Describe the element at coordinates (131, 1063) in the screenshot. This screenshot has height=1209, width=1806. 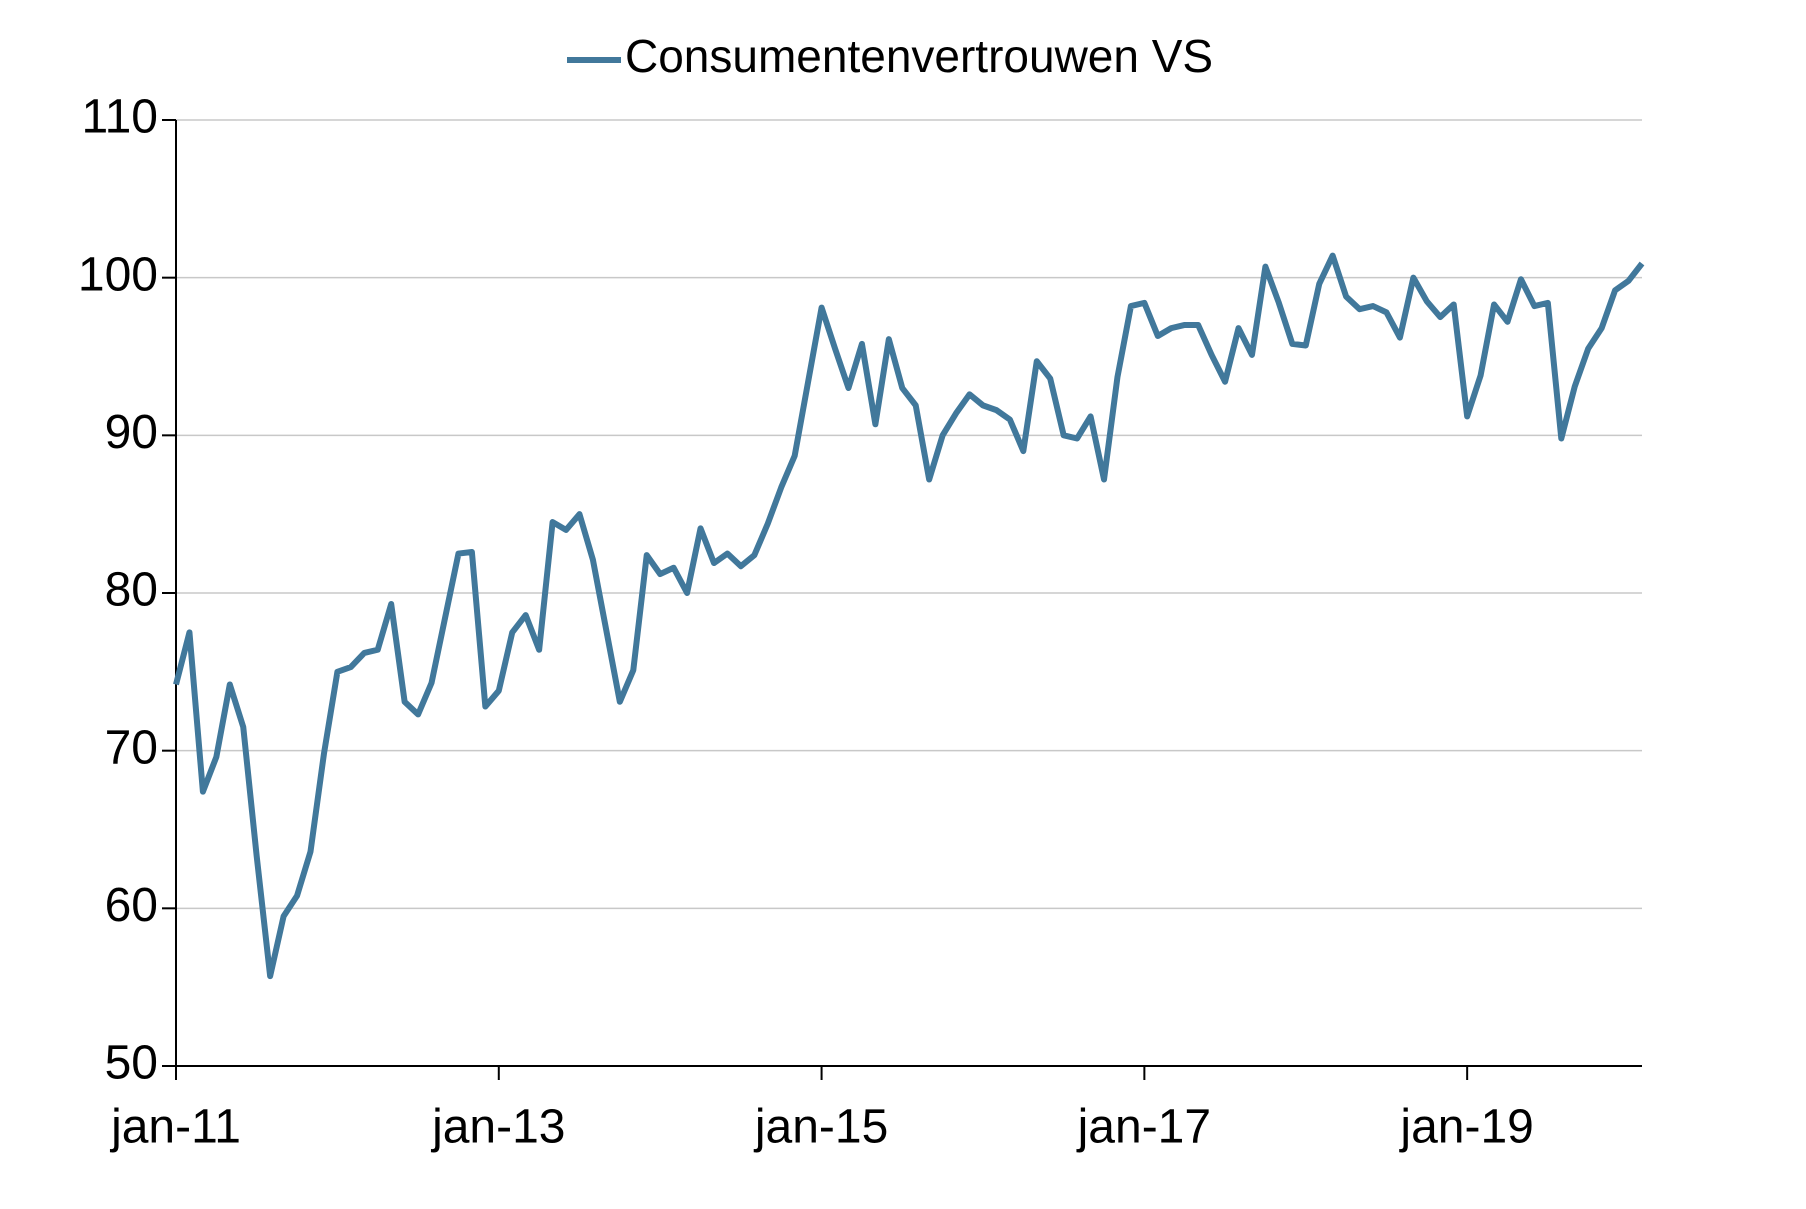
I see `y-tick-label: 50` at that location.